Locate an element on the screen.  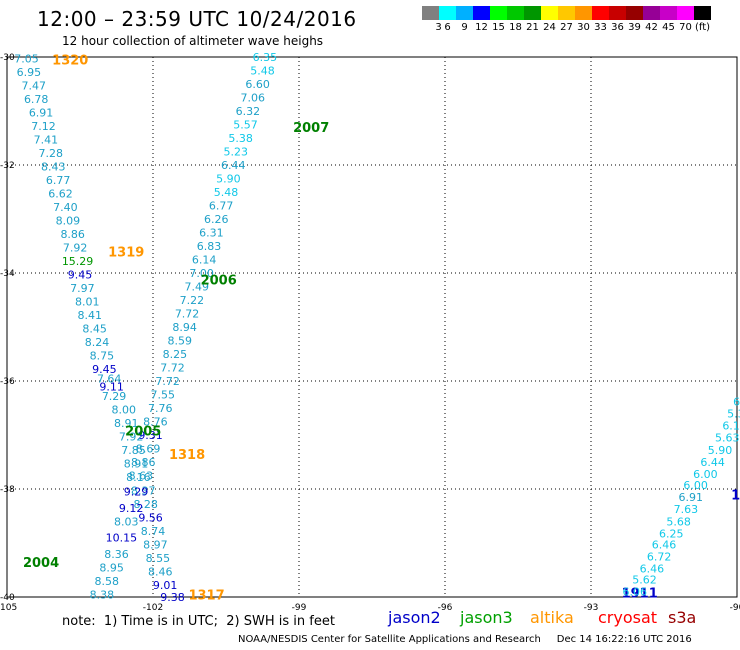
legend-label: 42 is located at coordinates (651, 27).